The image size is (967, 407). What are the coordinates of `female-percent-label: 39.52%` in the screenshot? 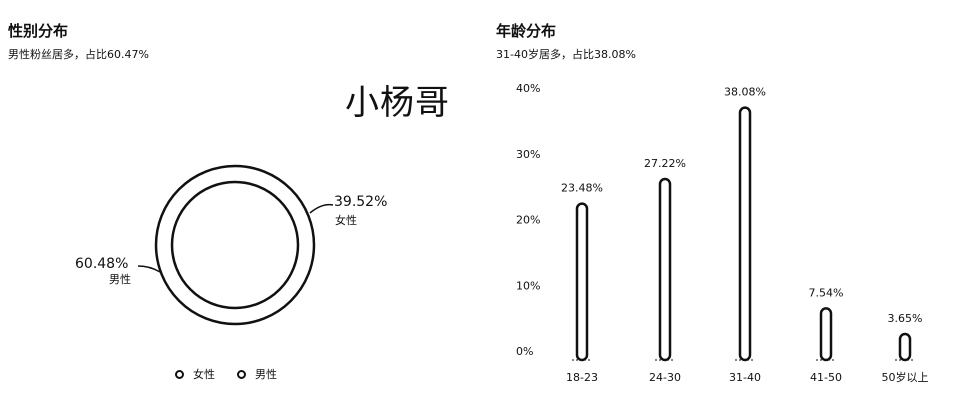 It's located at (360, 202).